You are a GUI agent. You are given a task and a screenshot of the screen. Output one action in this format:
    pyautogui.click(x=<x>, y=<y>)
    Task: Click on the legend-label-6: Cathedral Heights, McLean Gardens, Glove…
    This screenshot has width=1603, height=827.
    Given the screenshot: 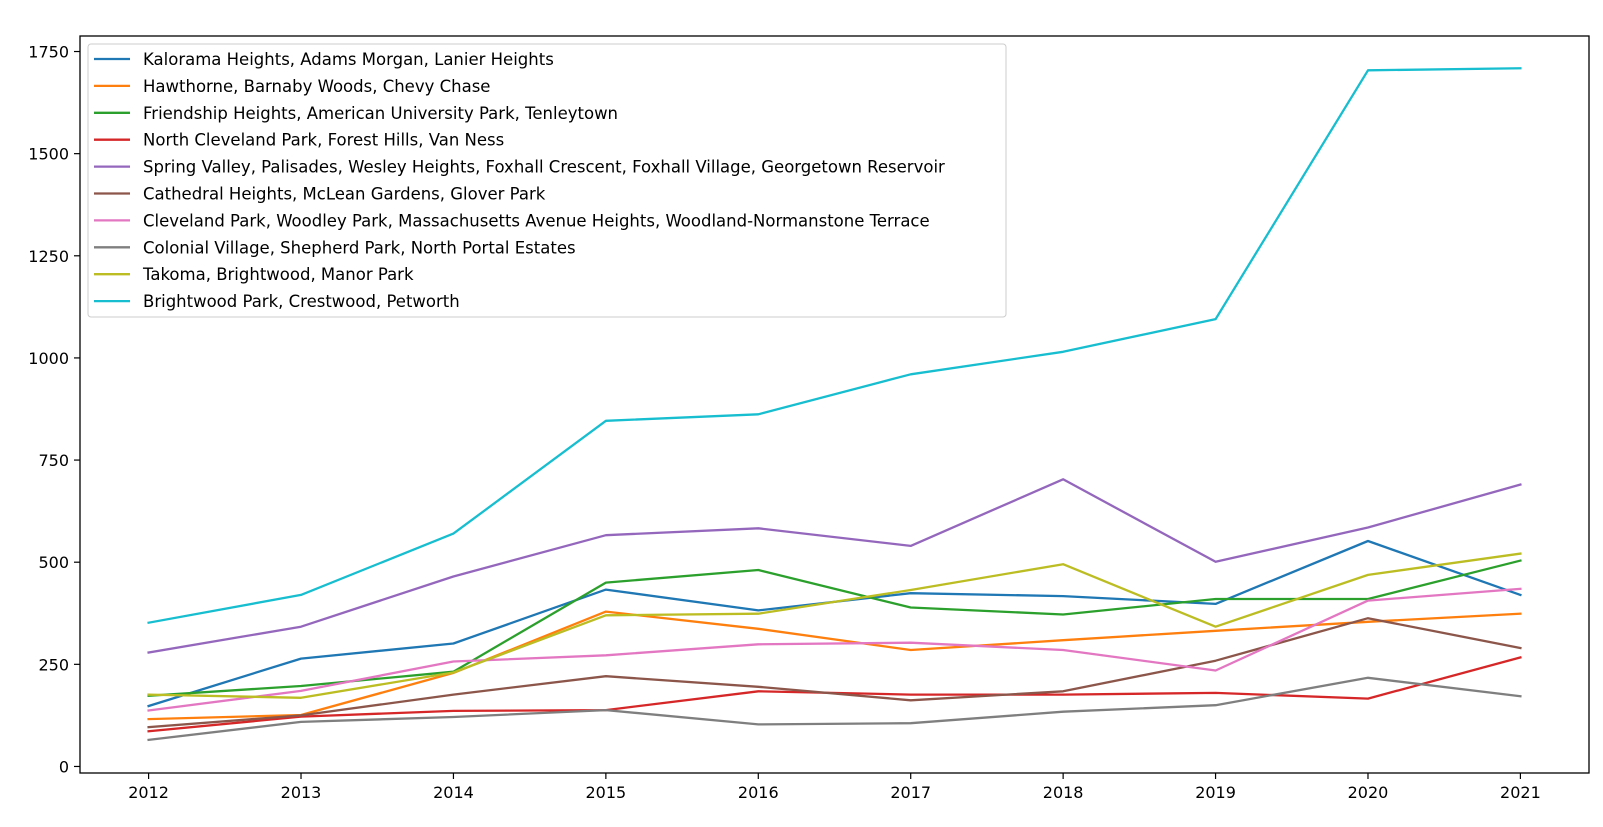 What is the action you would take?
    pyautogui.click(x=344, y=194)
    